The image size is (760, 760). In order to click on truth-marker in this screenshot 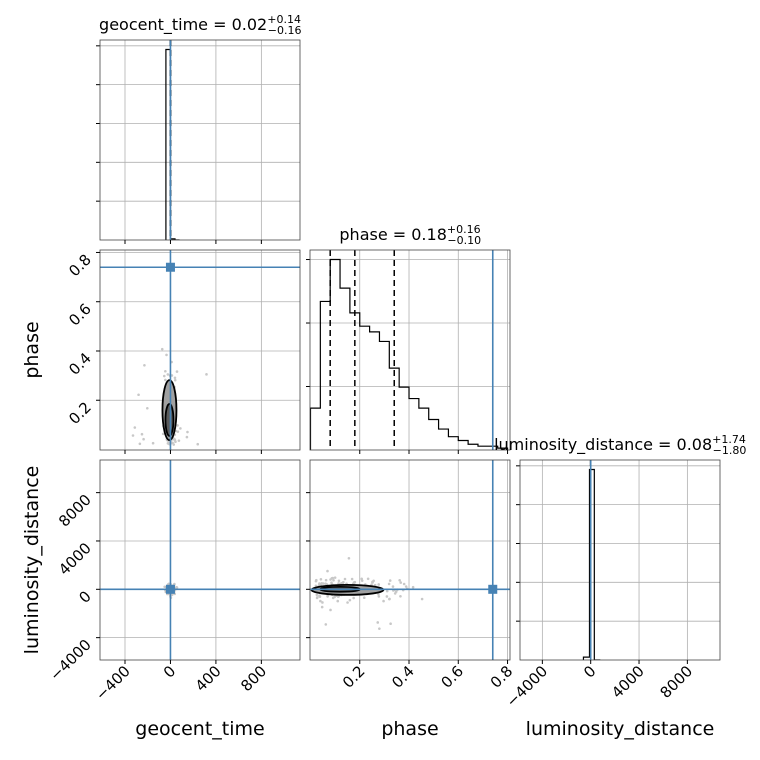, I will do `click(170, 589)`.